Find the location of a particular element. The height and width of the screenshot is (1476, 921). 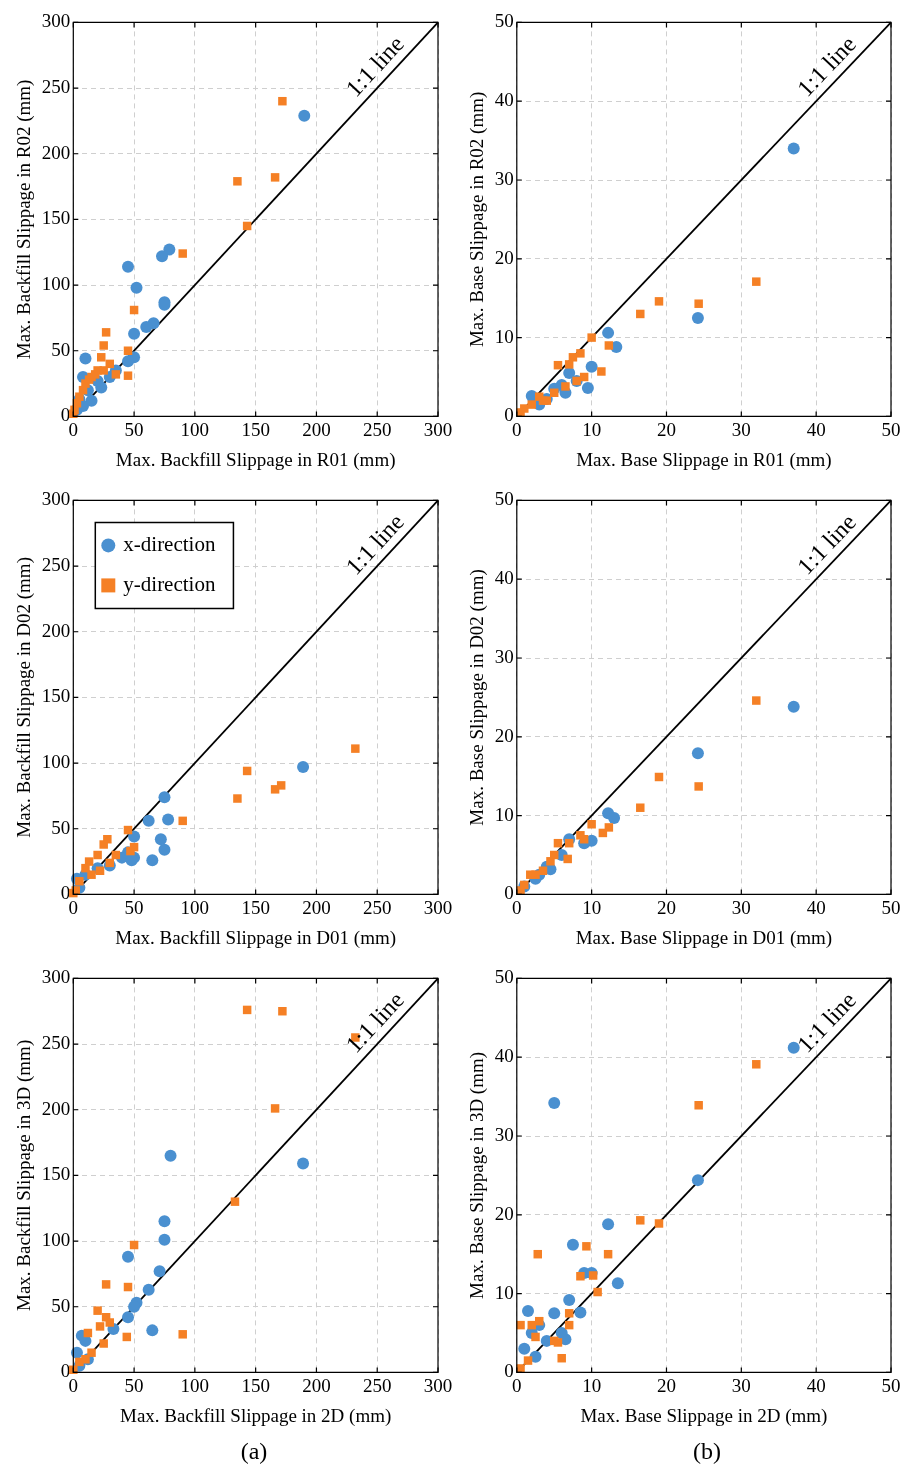

x-axis-title: Max. Base Slippage in R01 (mm) is located at coordinates (704, 459).